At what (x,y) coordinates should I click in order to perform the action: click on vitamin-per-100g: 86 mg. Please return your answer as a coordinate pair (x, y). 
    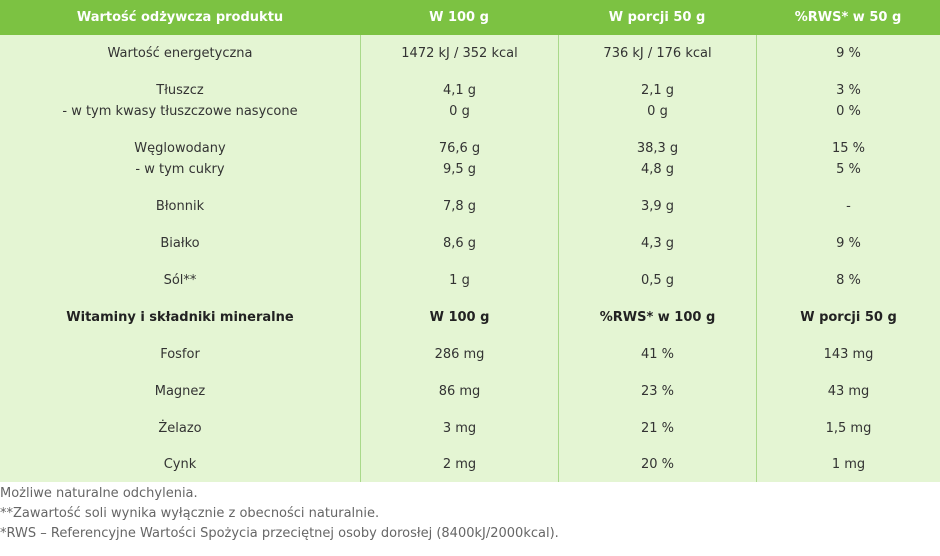
    Looking at the image, I should click on (459, 391).